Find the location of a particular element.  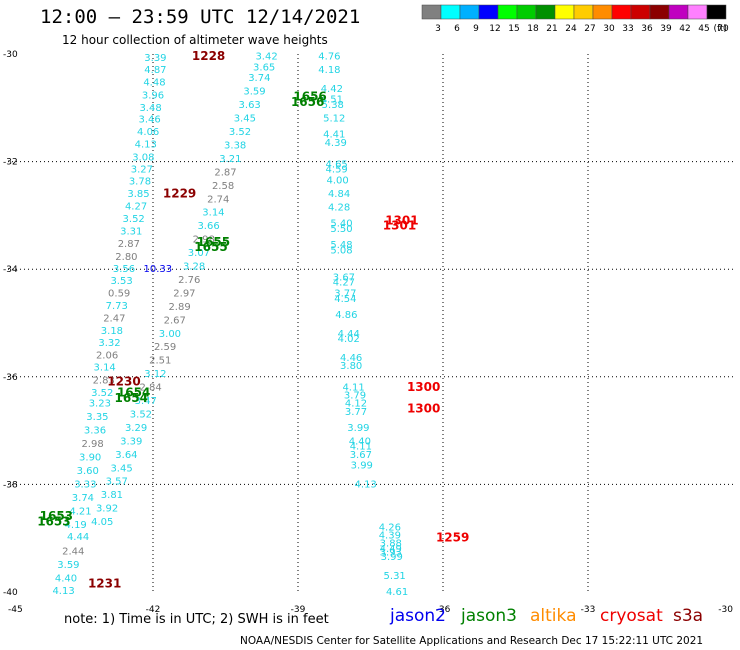

swh-value-s3a: 3.36 is located at coordinates (95, 431).